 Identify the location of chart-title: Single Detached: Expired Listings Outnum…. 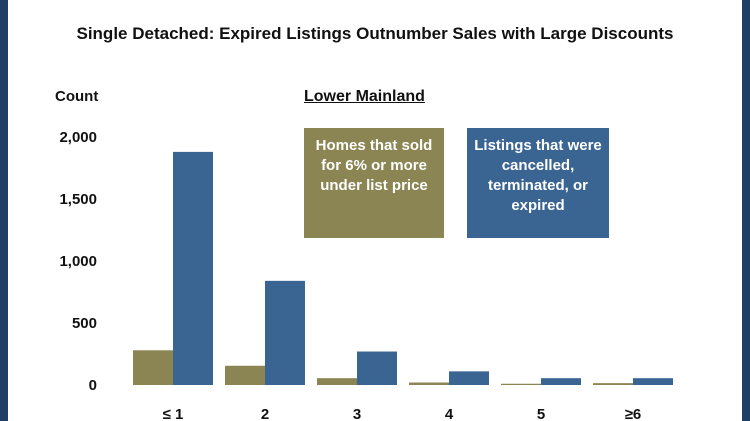
(375, 33).